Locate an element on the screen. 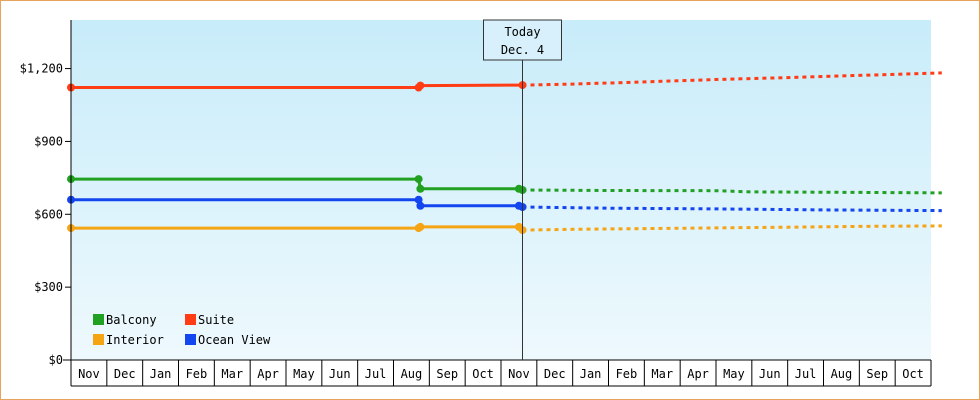 This screenshot has height=400, width=980. series-balcony-forecast-line is located at coordinates (732, 191).